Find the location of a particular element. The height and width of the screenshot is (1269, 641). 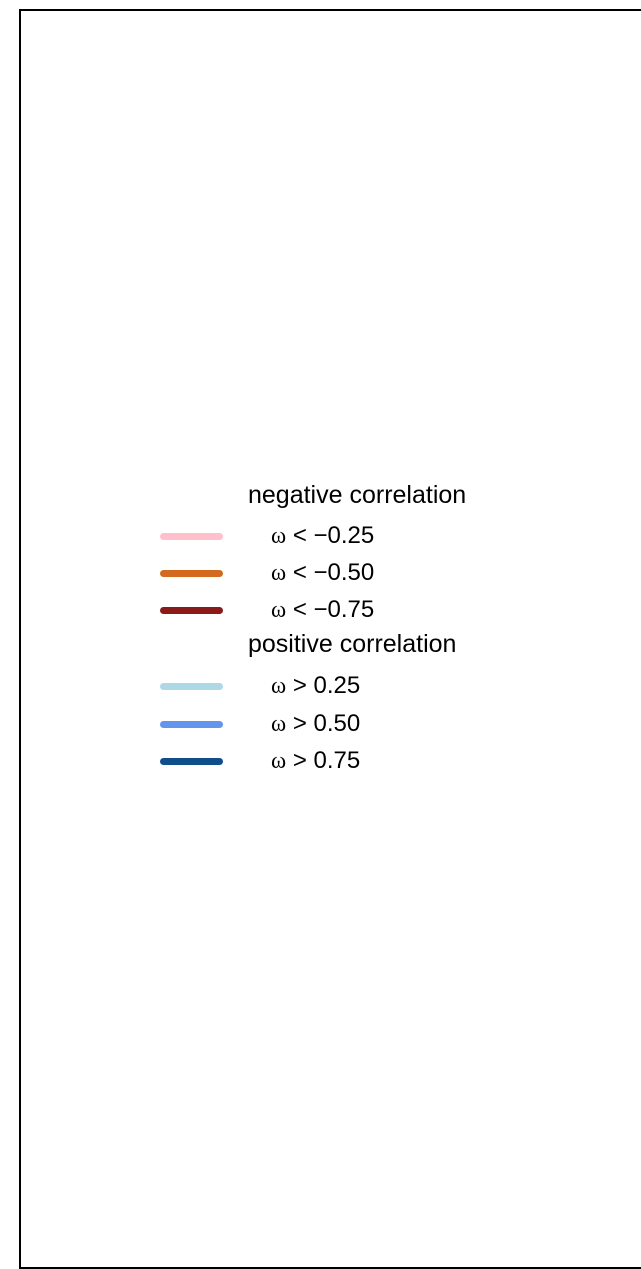

legend-label: > 0.25 is located at coordinates (326, 685).